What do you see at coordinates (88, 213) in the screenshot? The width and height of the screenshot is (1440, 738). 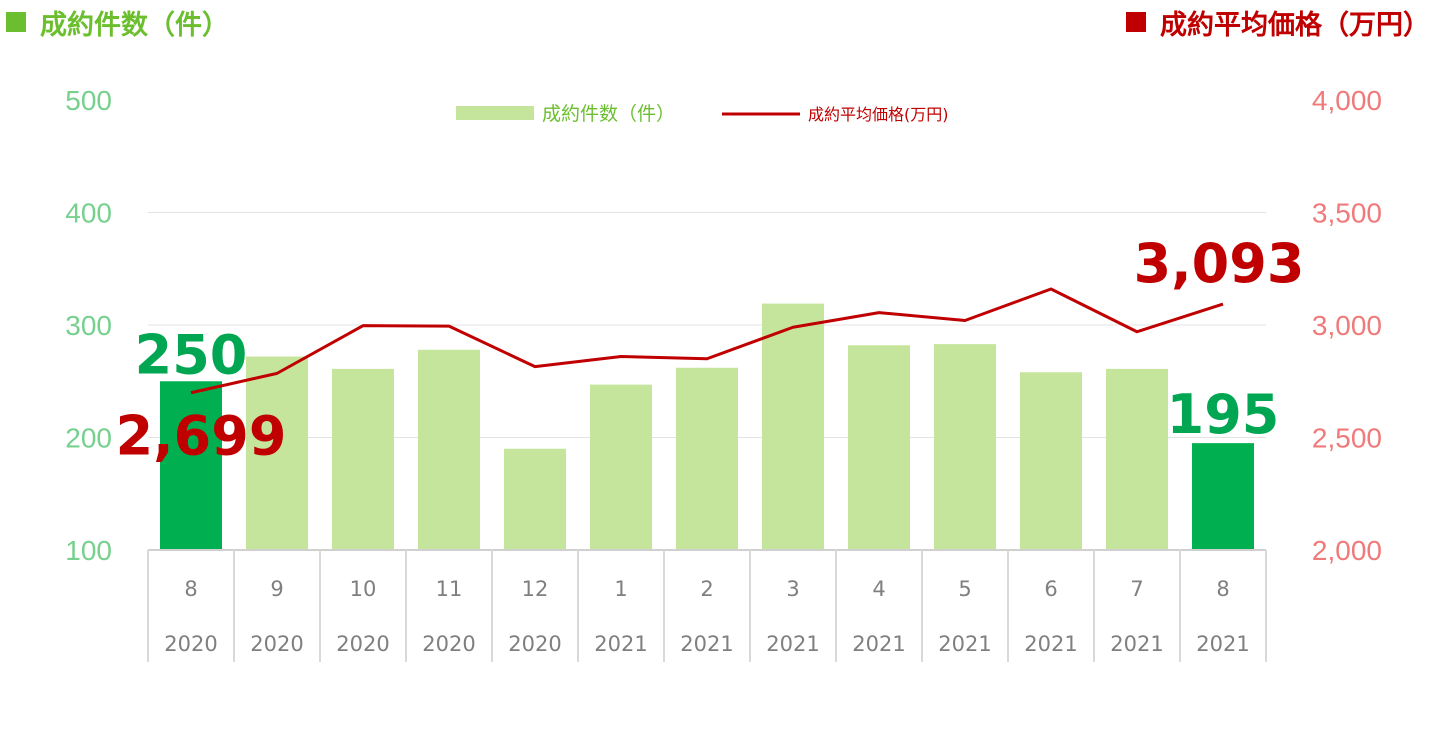 I see `left-tick-label: 400` at bounding box center [88, 213].